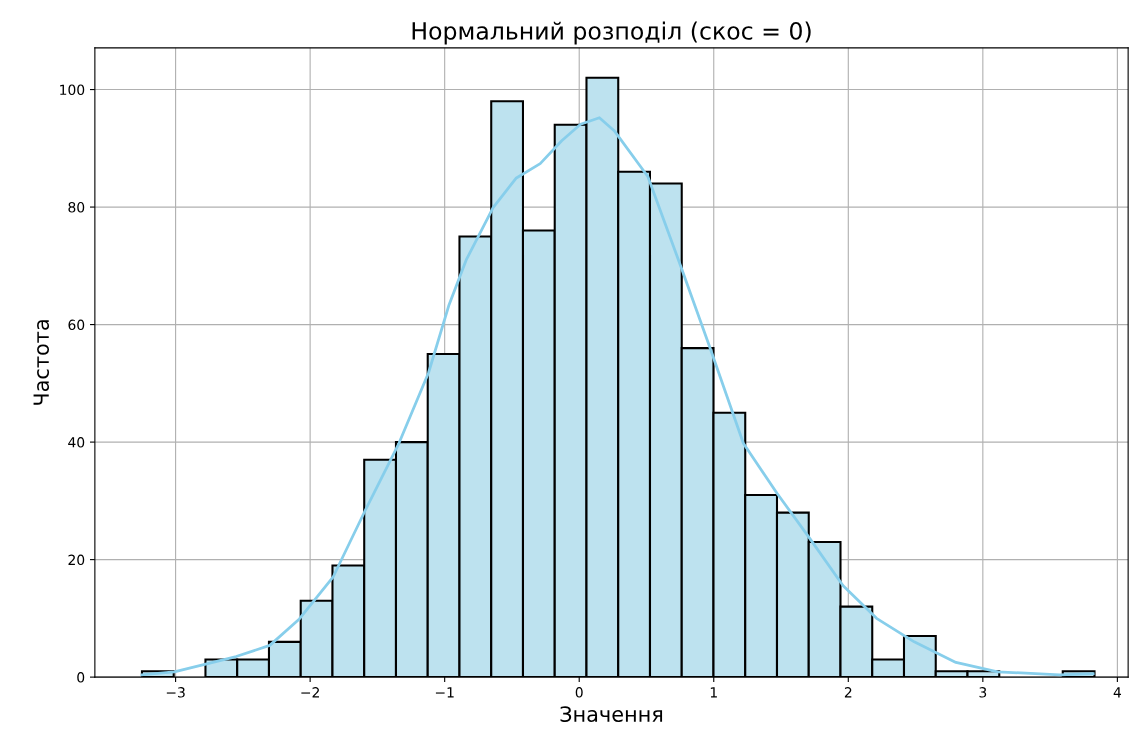  Describe the element at coordinates (76, 560) in the screenshot. I see `y-tick-label: 20` at that location.